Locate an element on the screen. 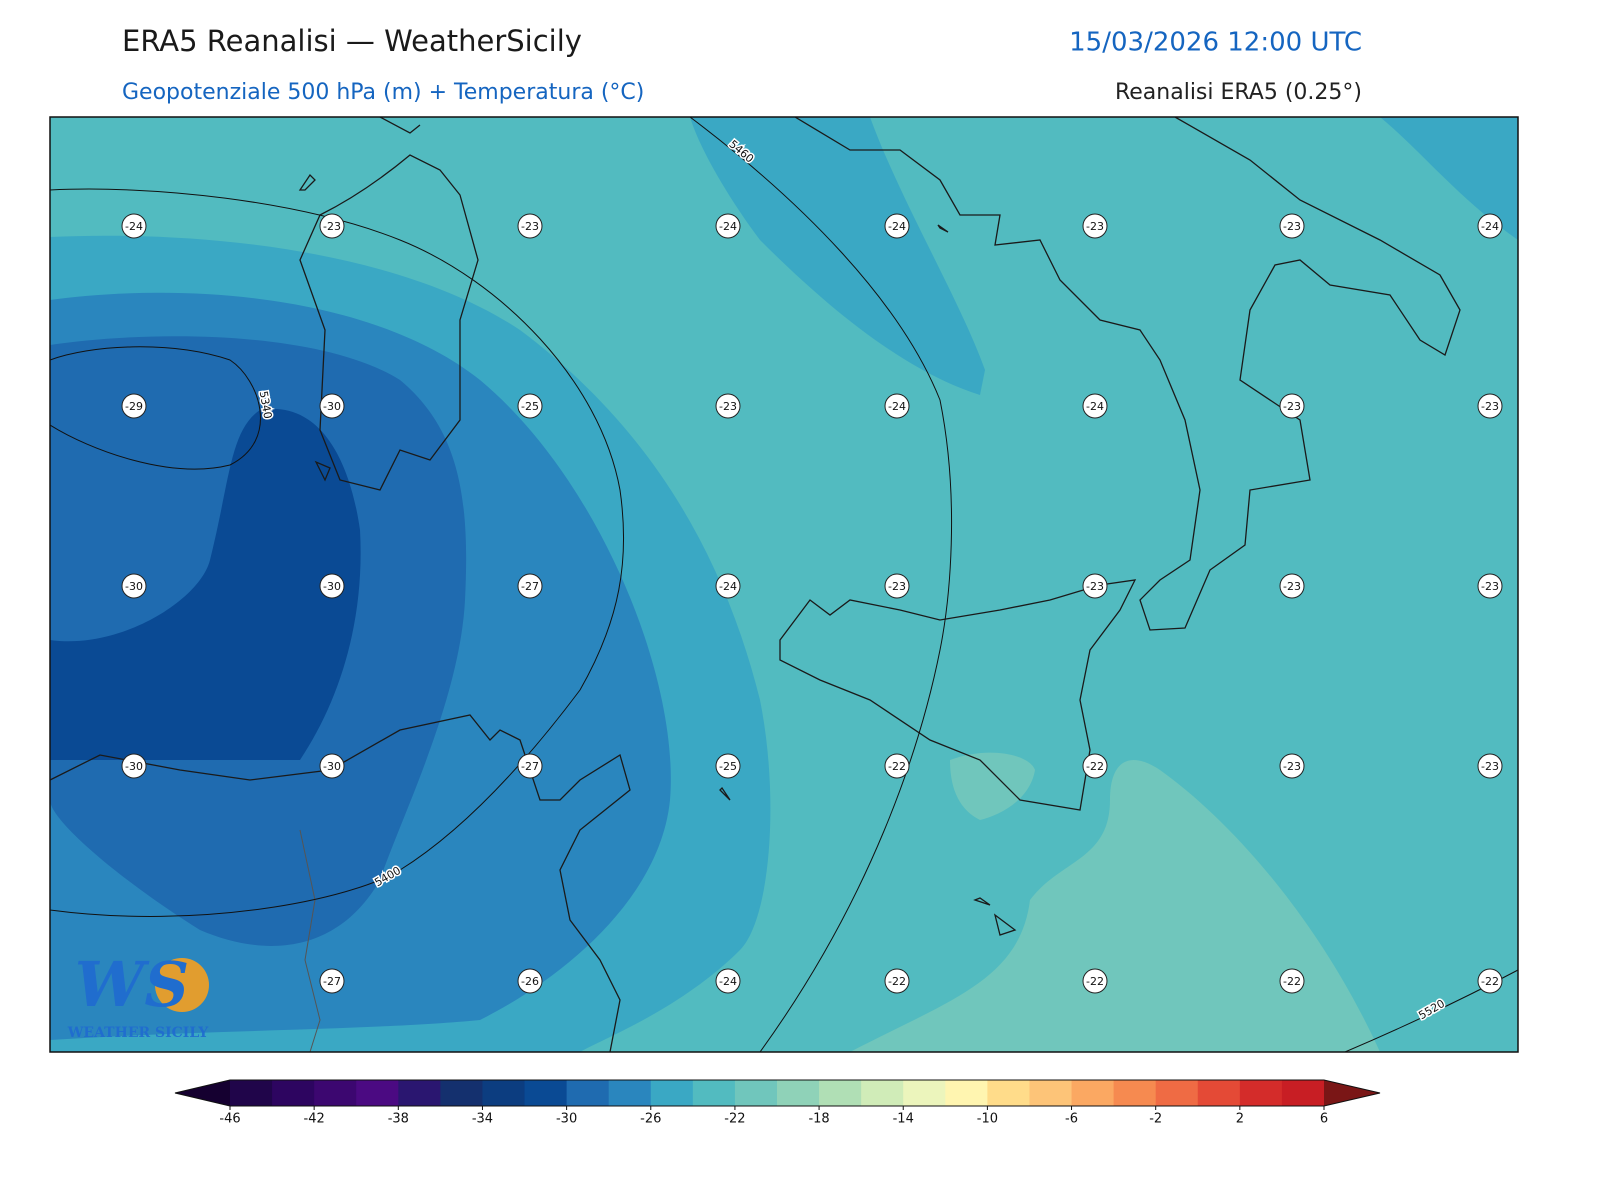 This screenshot has width=1600, height=1204. logo: WS WEATHER SICILY is located at coordinates (138, 994).